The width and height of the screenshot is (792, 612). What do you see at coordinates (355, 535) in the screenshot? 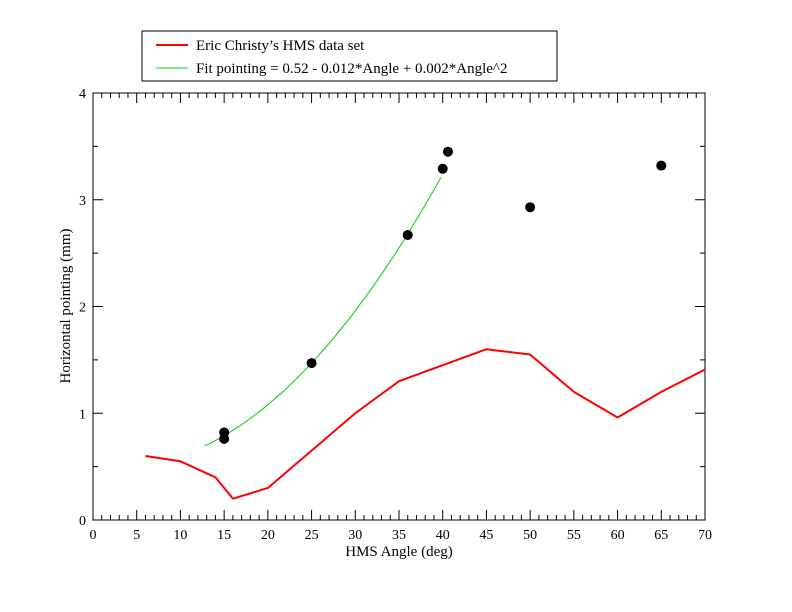
I see `x-tick-label: 30` at bounding box center [355, 535].